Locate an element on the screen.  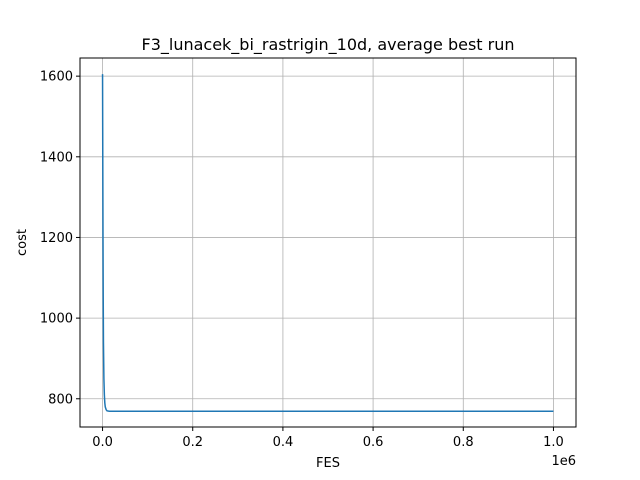
x-tick-label: 1.0 is located at coordinates (553, 442).